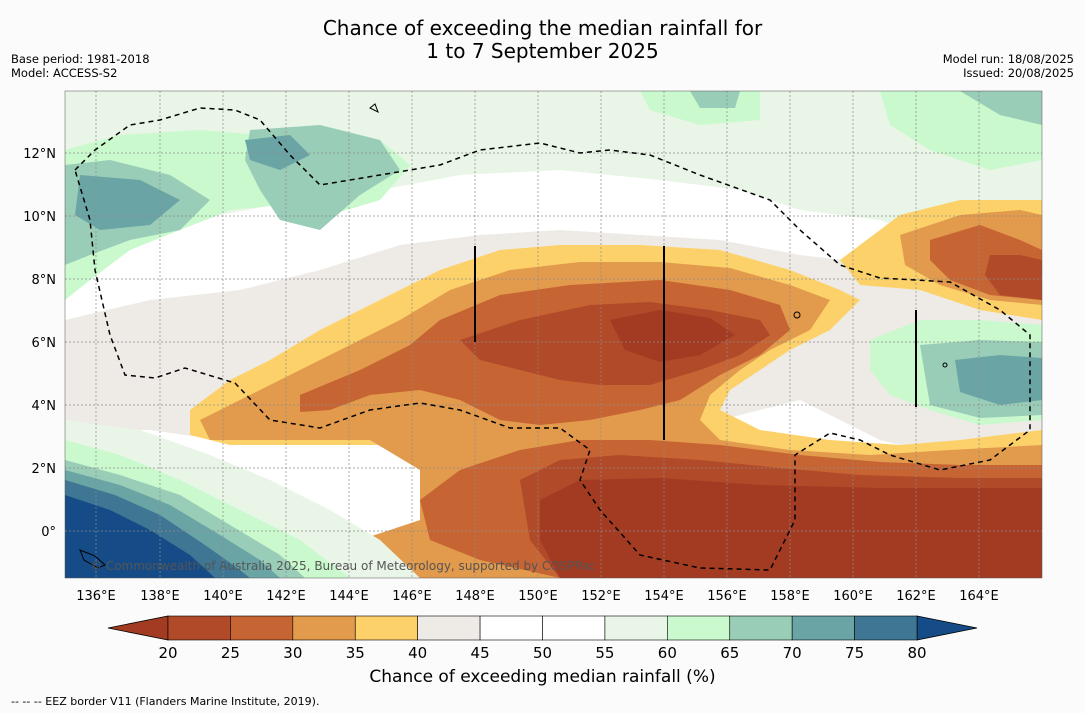  What do you see at coordinates (790, 596) in the screenshot?
I see `lon-label: 158°E` at bounding box center [790, 596].